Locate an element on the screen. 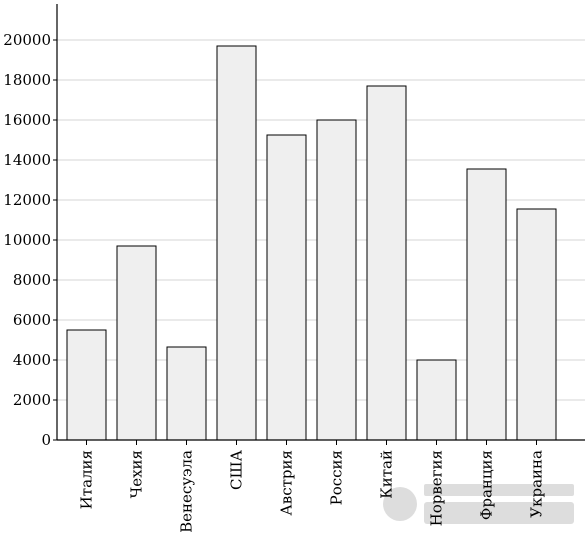  x-tick-label: Австрия is located at coordinates (287, 483).